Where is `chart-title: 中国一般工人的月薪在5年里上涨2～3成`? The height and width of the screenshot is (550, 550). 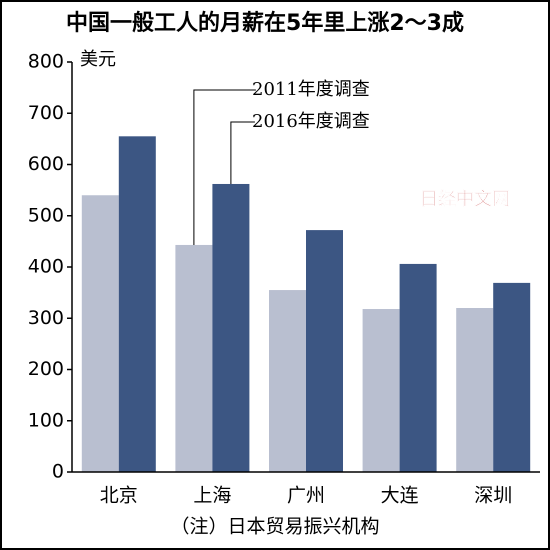
chart-title: 中国一般工人的月薪在5年里上涨2～3成 is located at coordinates (265, 23).